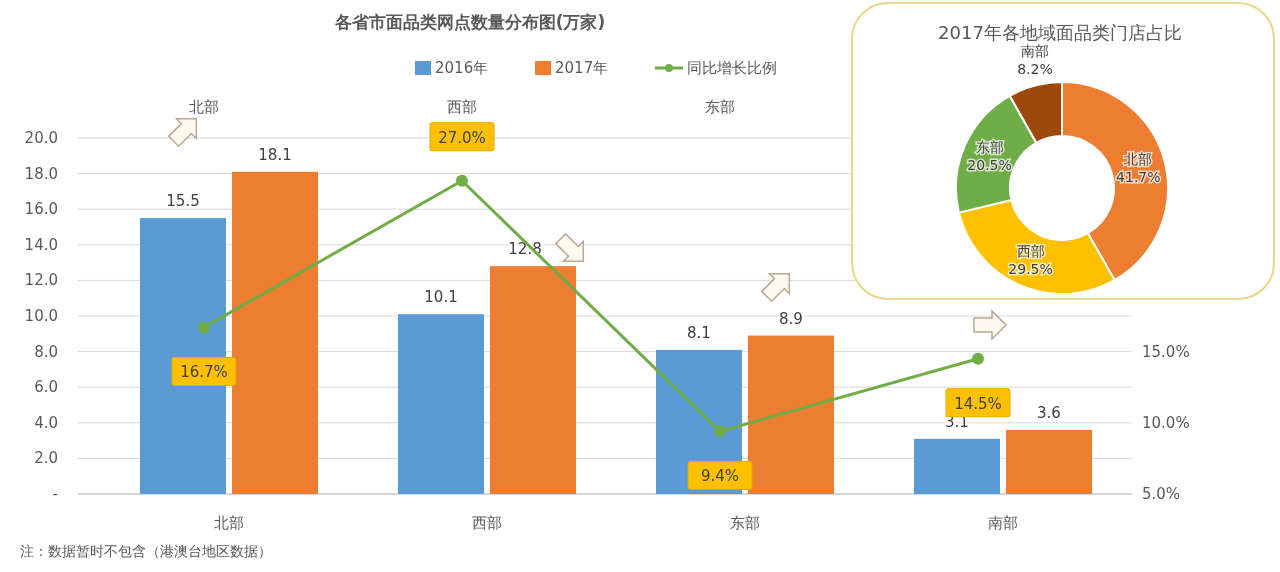 The width and height of the screenshot is (1280, 572). I want to click on y-tick-label: 10.0, so click(41, 316).